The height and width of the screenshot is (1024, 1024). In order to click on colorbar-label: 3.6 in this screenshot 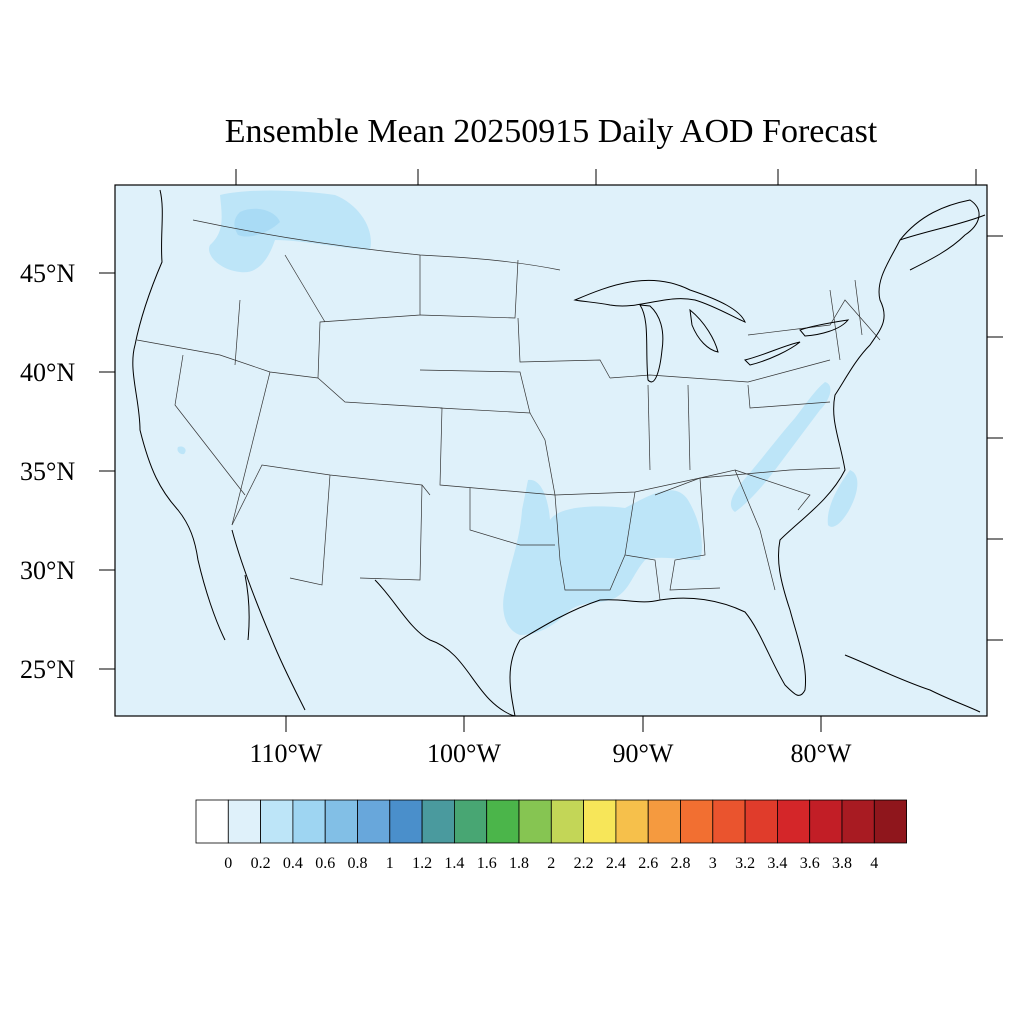, I will do `click(810, 863)`.